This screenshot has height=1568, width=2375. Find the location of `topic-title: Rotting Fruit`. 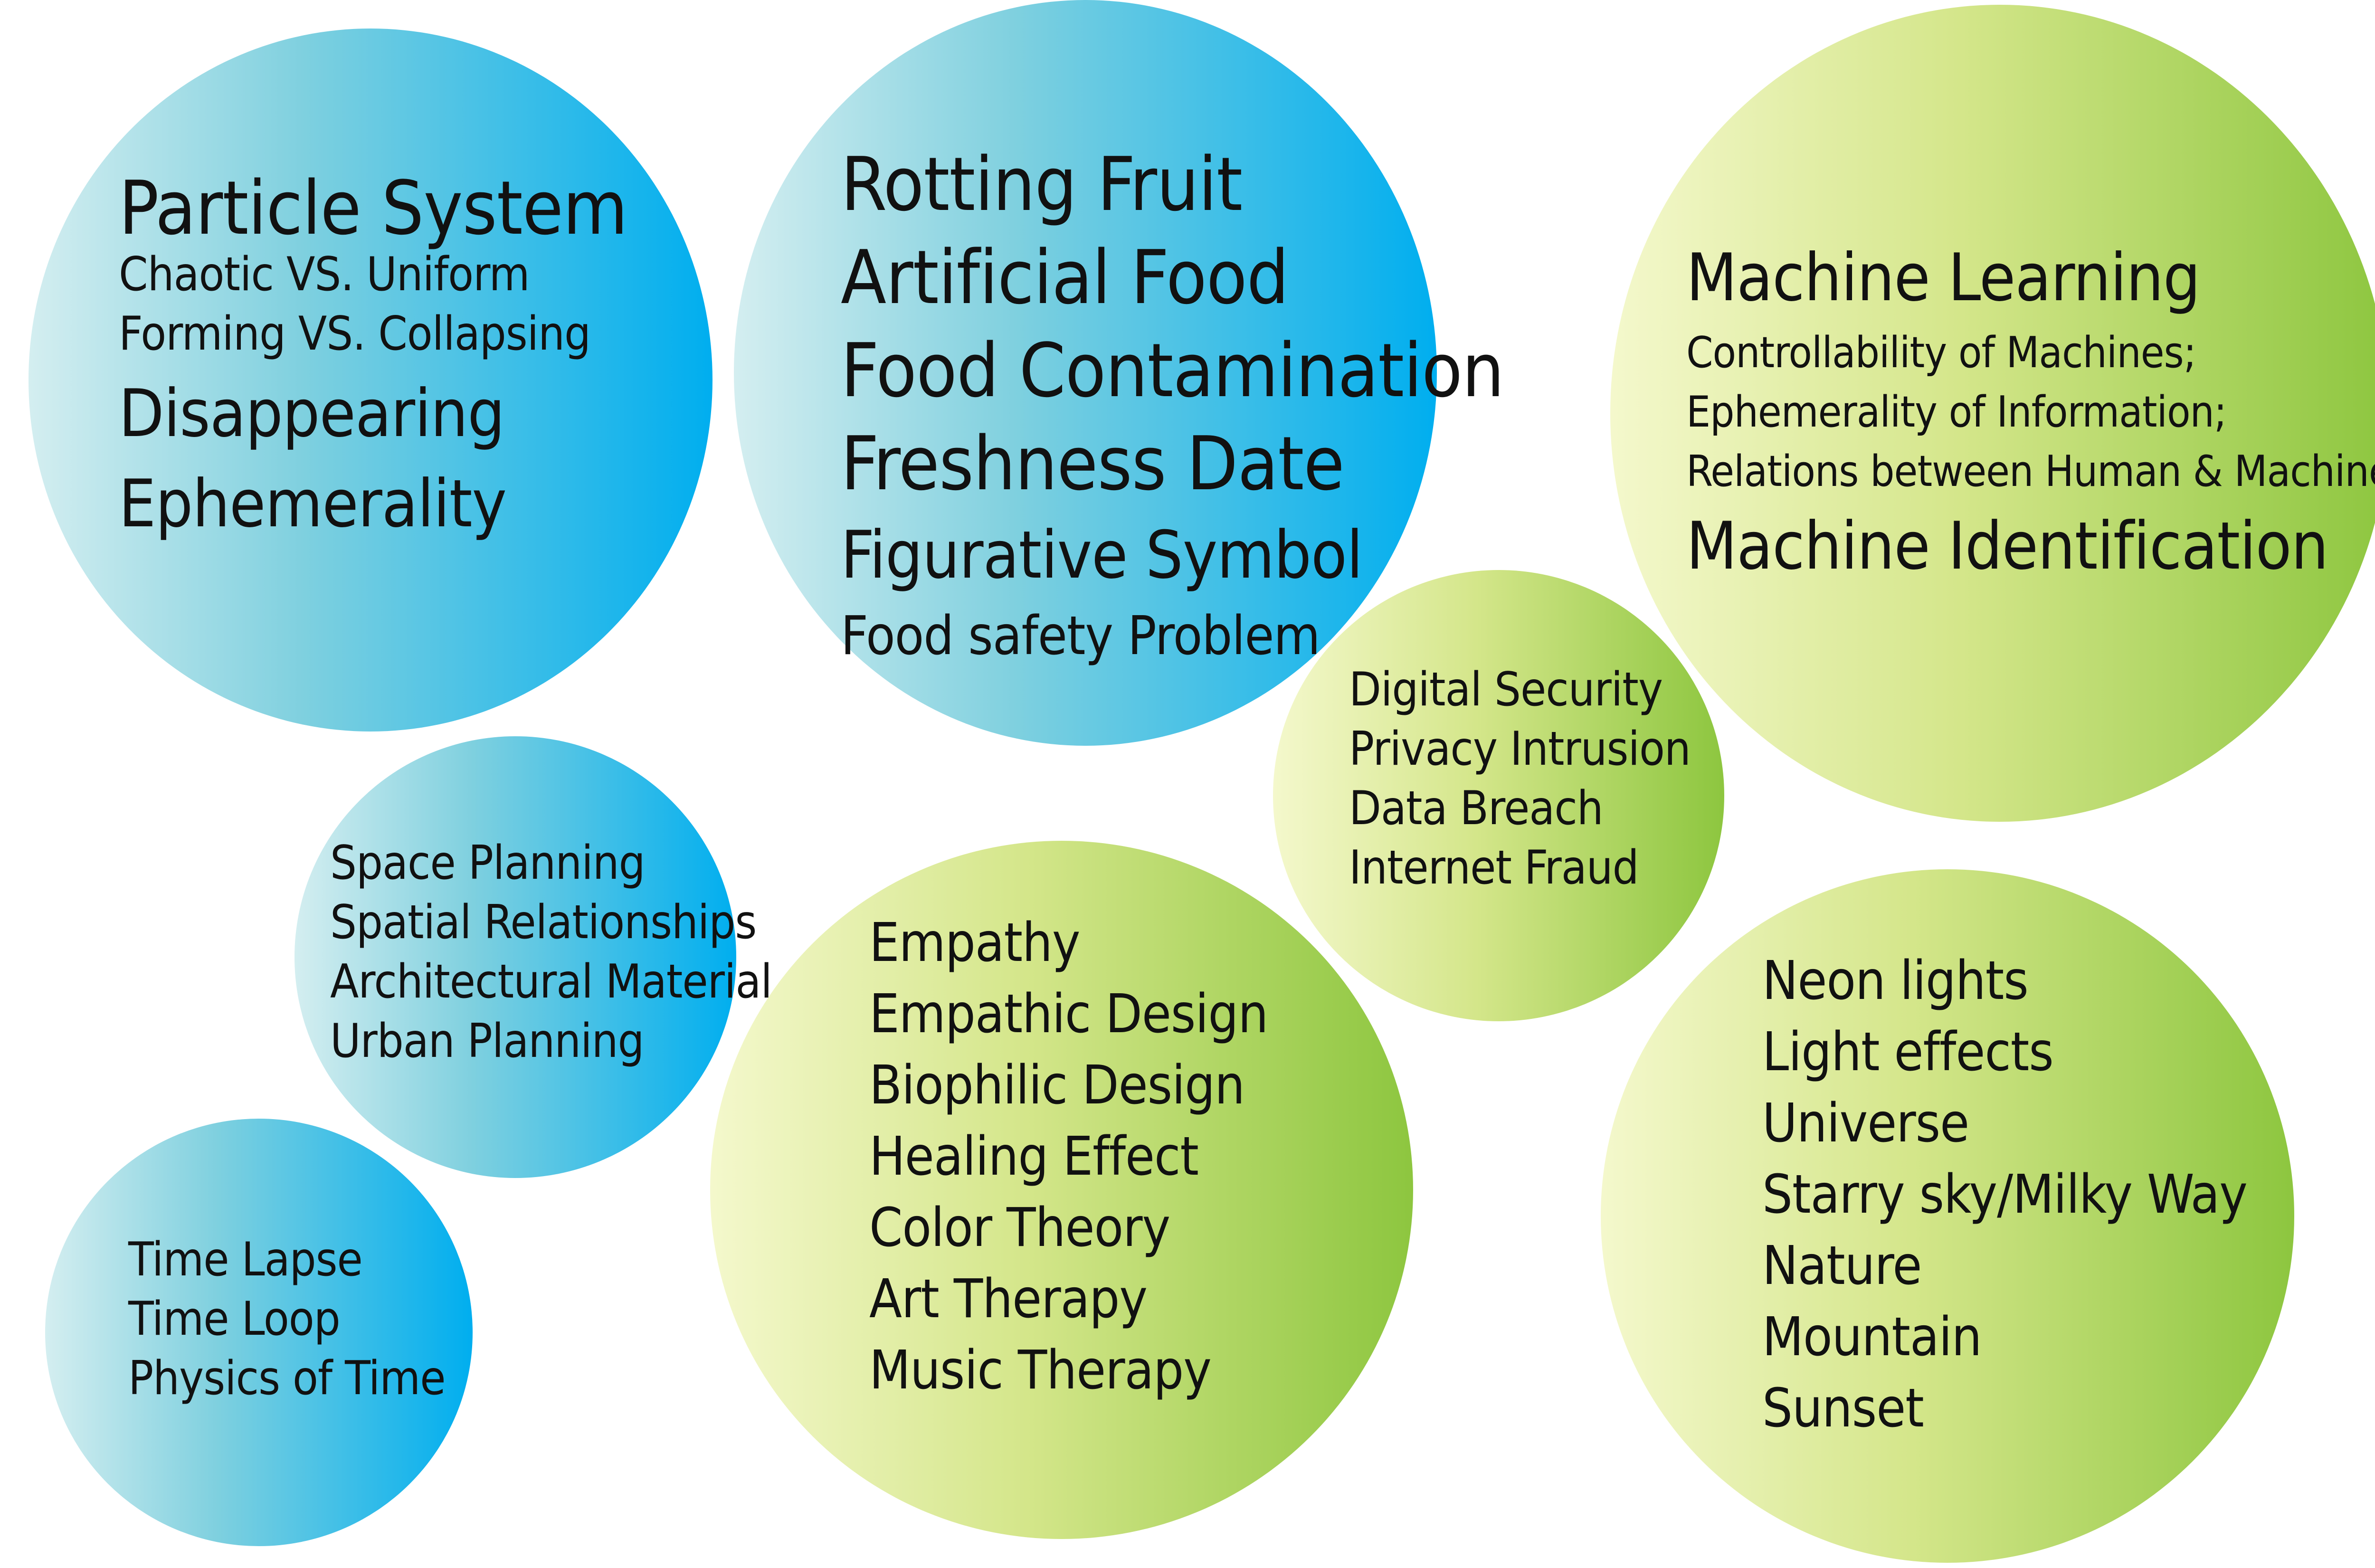

topic-title: Rotting Fruit is located at coordinates (1042, 185).